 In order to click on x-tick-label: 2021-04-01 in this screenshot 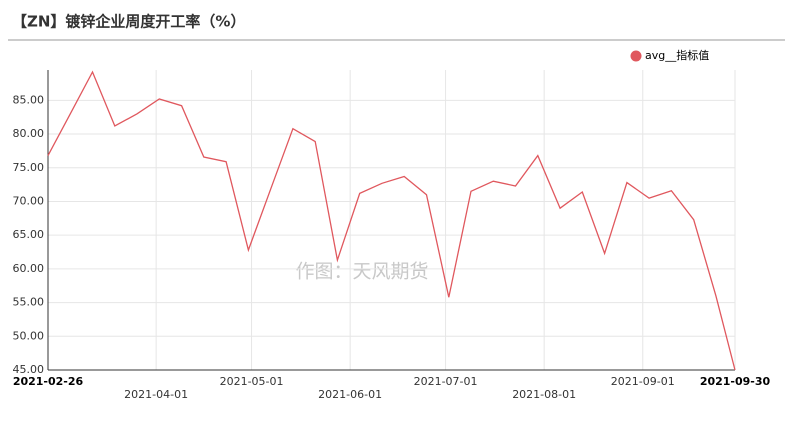, I will do `click(156, 394)`.